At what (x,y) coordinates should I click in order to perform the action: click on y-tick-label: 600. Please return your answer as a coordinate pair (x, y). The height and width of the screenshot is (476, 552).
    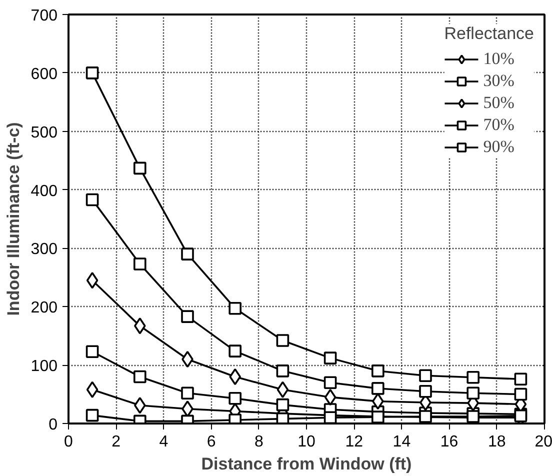
    Looking at the image, I should click on (44, 74).